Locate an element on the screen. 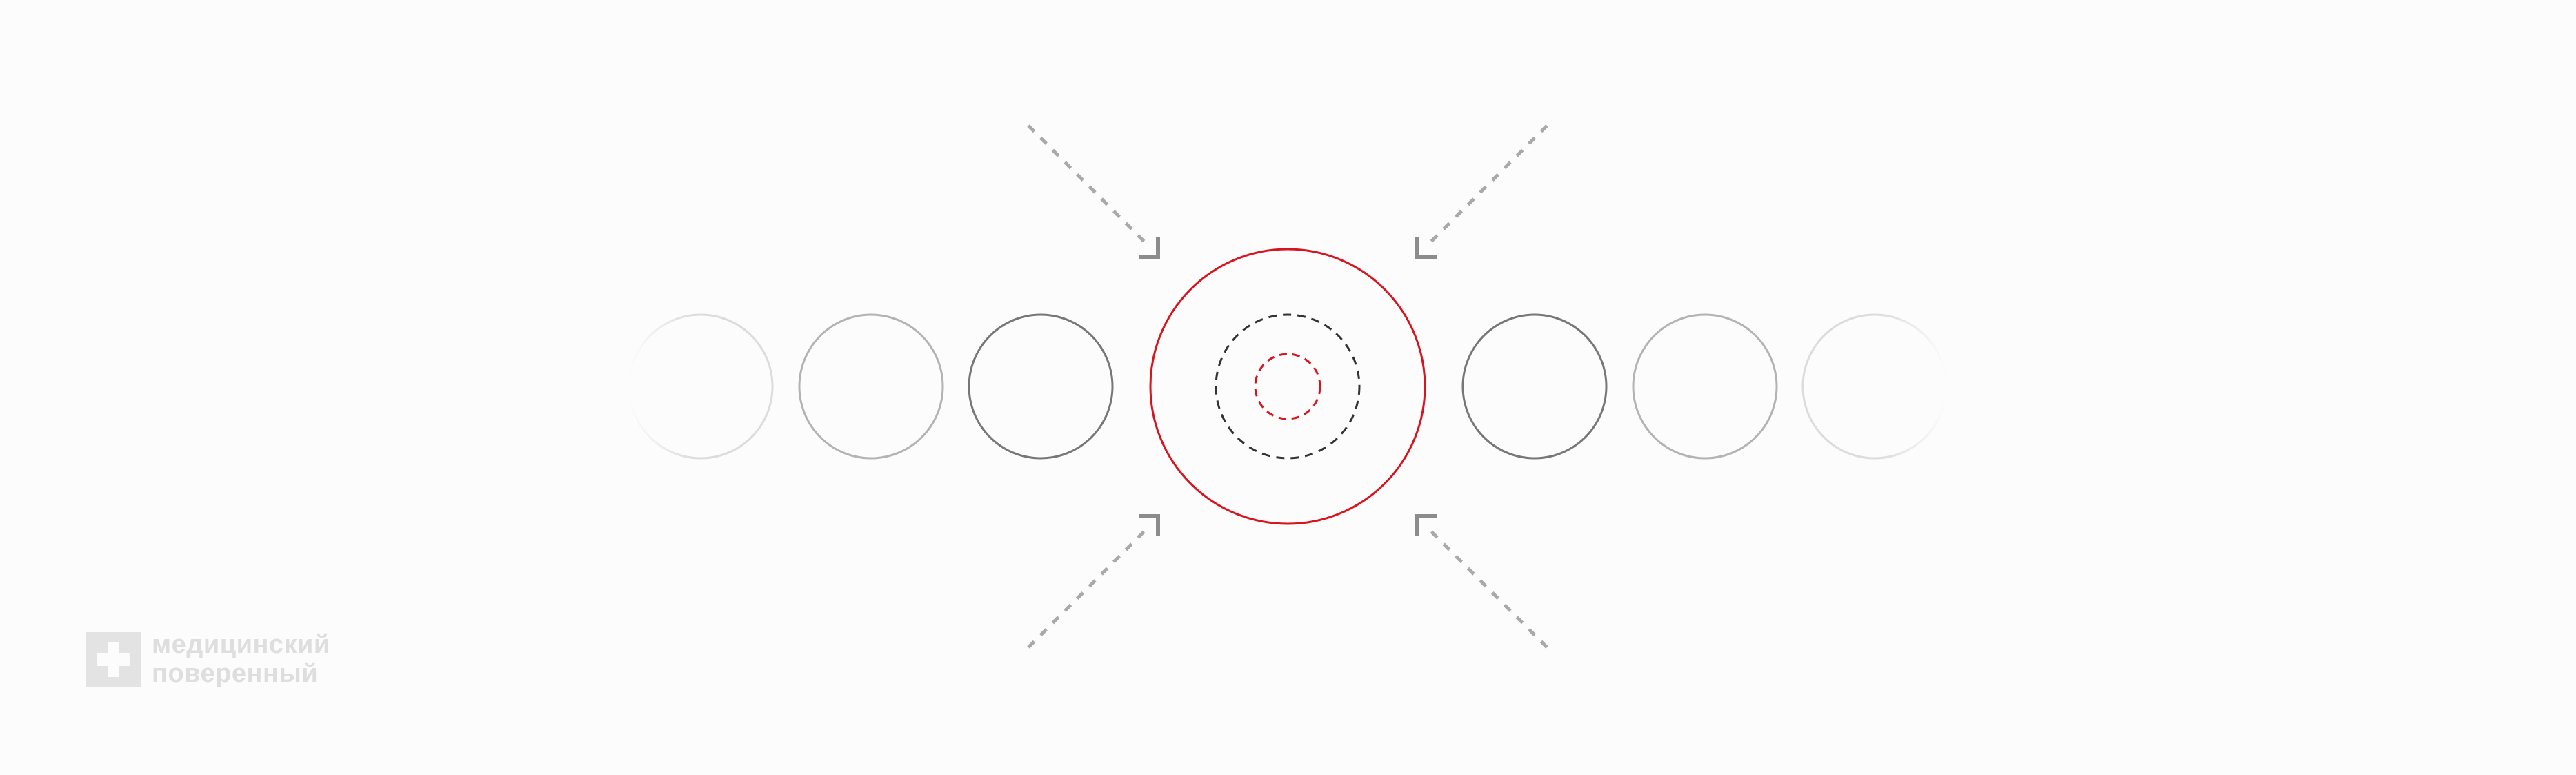  brand-name: медицинский поверенный is located at coordinates (241, 659).